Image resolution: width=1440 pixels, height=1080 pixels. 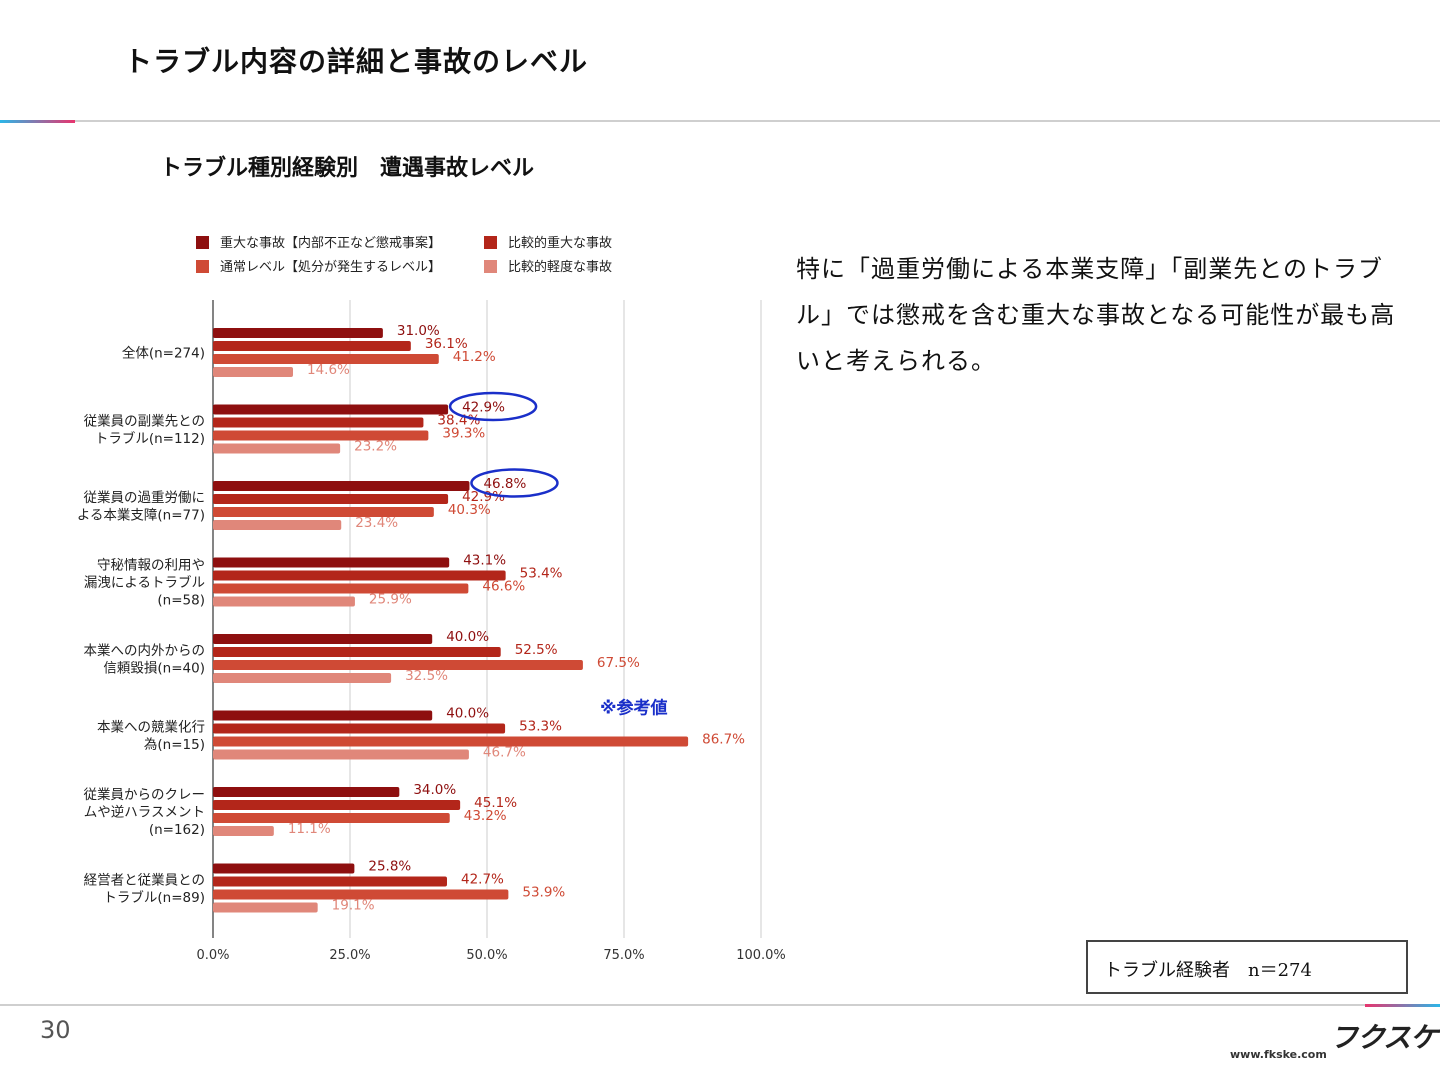 I want to click on category-label: 経営者と従業員との, so click(x=144, y=880).